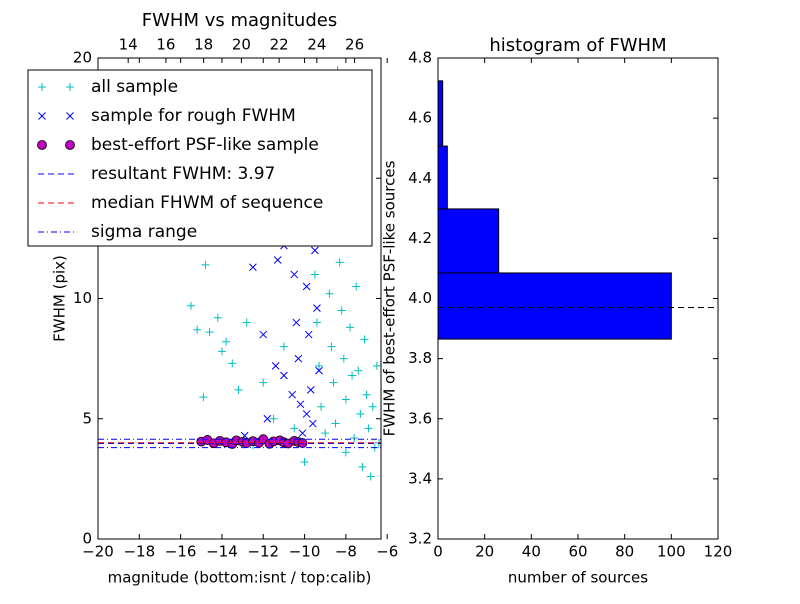  What do you see at coordinates (305, 552) in the screenshot?
I see `x-tick-label: −10` at bounding box center [305, 552].